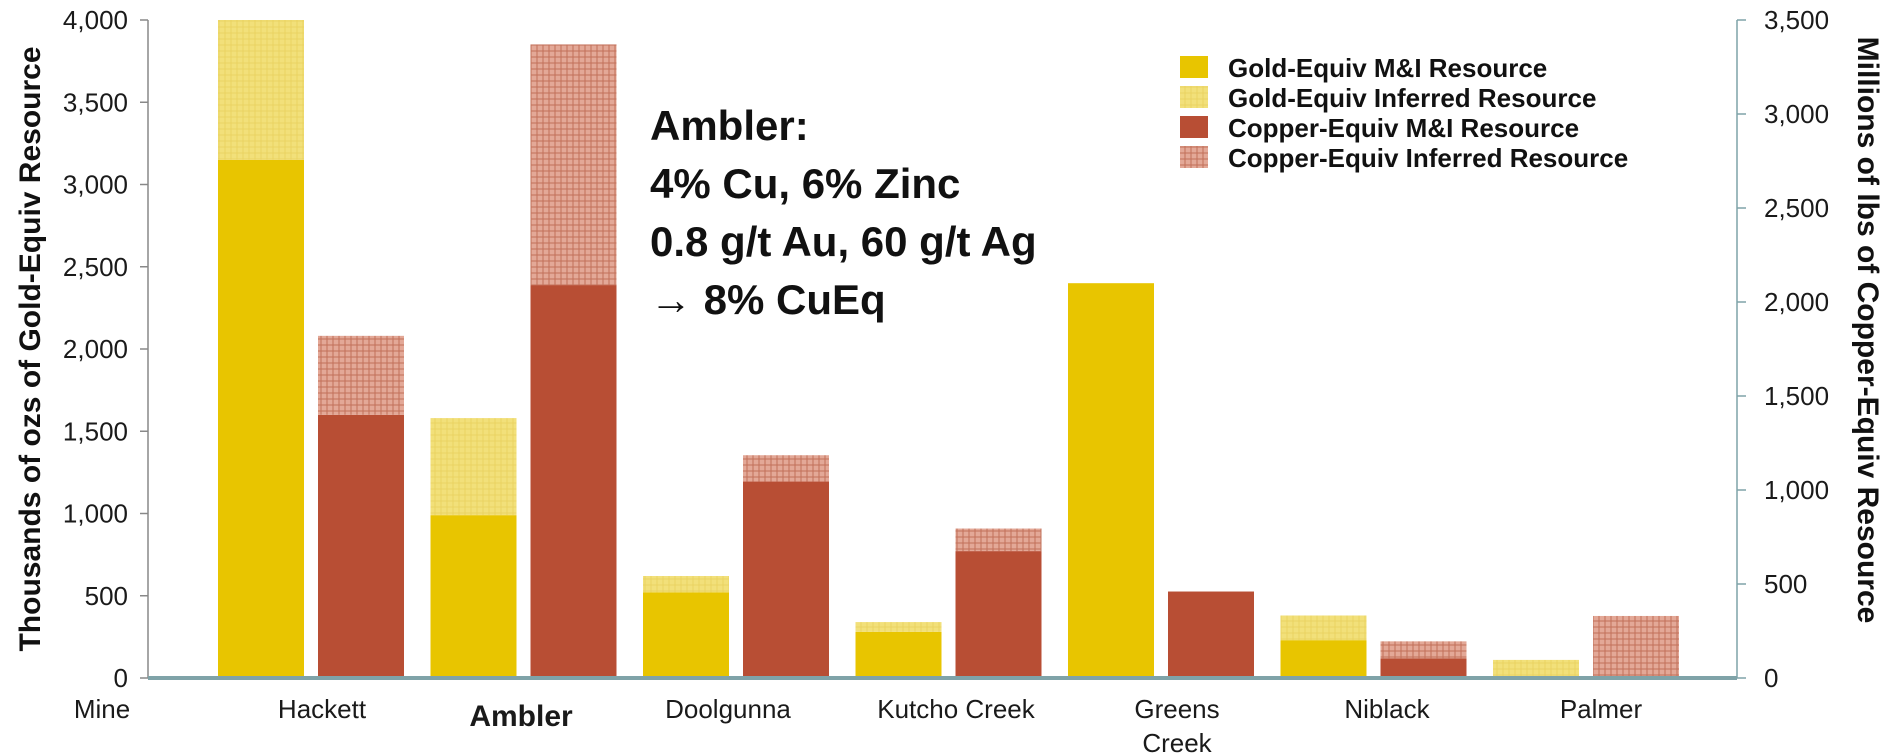 This screenshot has height=755, width=1894. I want to click on left-tick-label: 2,000, so click(95, 349).